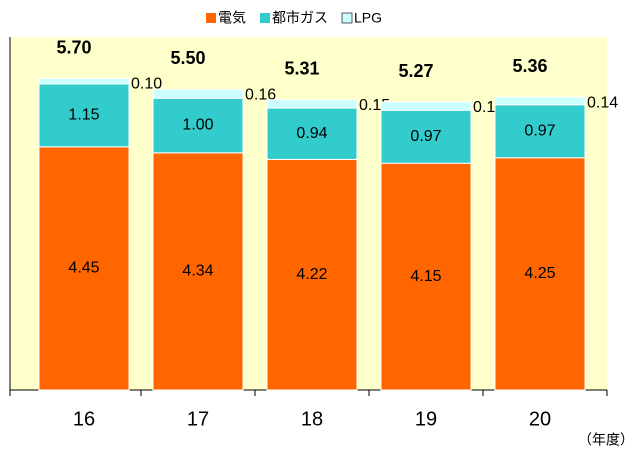 The width and height of the screenshot is (642, 454). I want to click on legend-label: 電気, so click(232, 18).